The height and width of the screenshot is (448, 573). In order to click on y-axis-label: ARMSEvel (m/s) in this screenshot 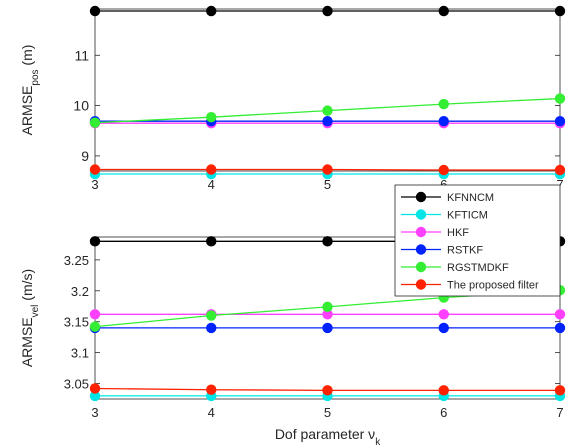, I will do `click(30, 318)`.